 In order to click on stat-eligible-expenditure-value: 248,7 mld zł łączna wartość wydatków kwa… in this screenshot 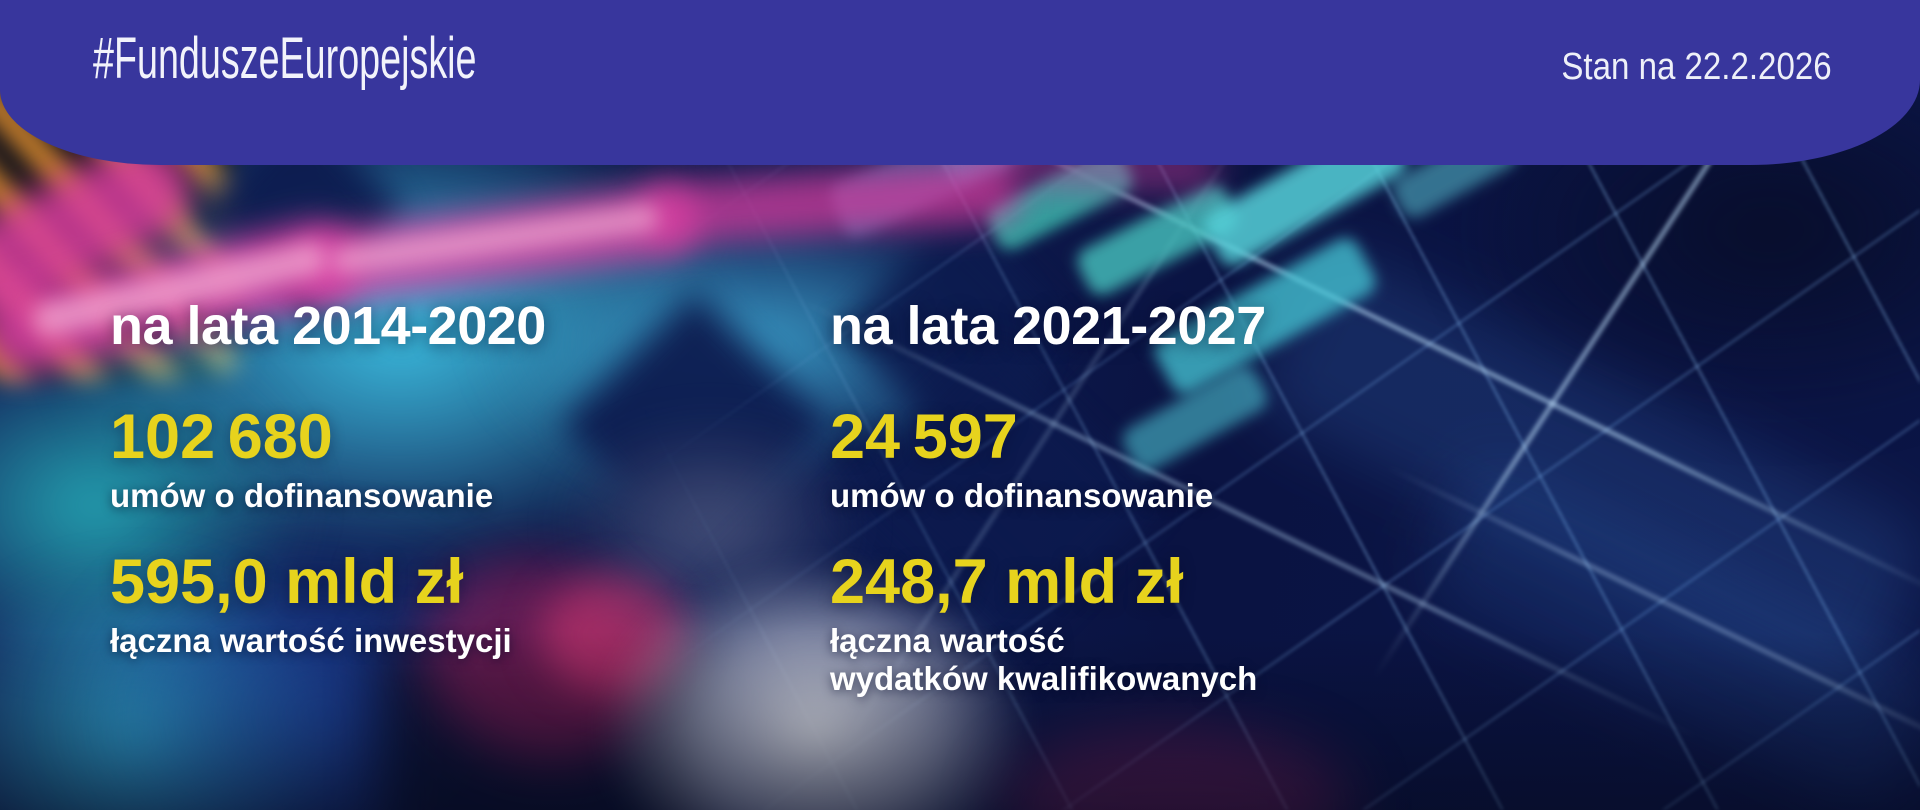, I will do `click(1048, 624)`.